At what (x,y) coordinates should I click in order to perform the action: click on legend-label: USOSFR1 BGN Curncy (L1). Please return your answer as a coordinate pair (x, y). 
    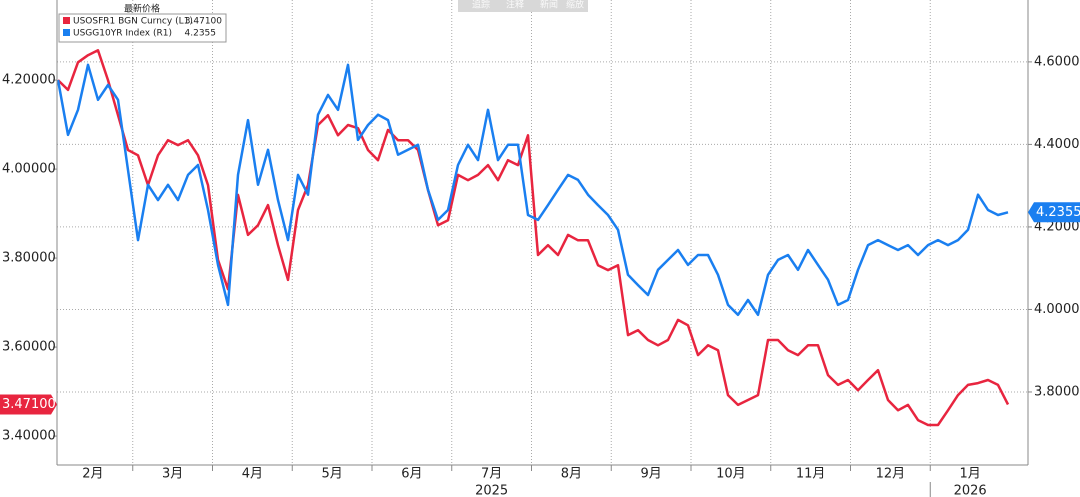
    Looking at the image, I should click on (133, 22).